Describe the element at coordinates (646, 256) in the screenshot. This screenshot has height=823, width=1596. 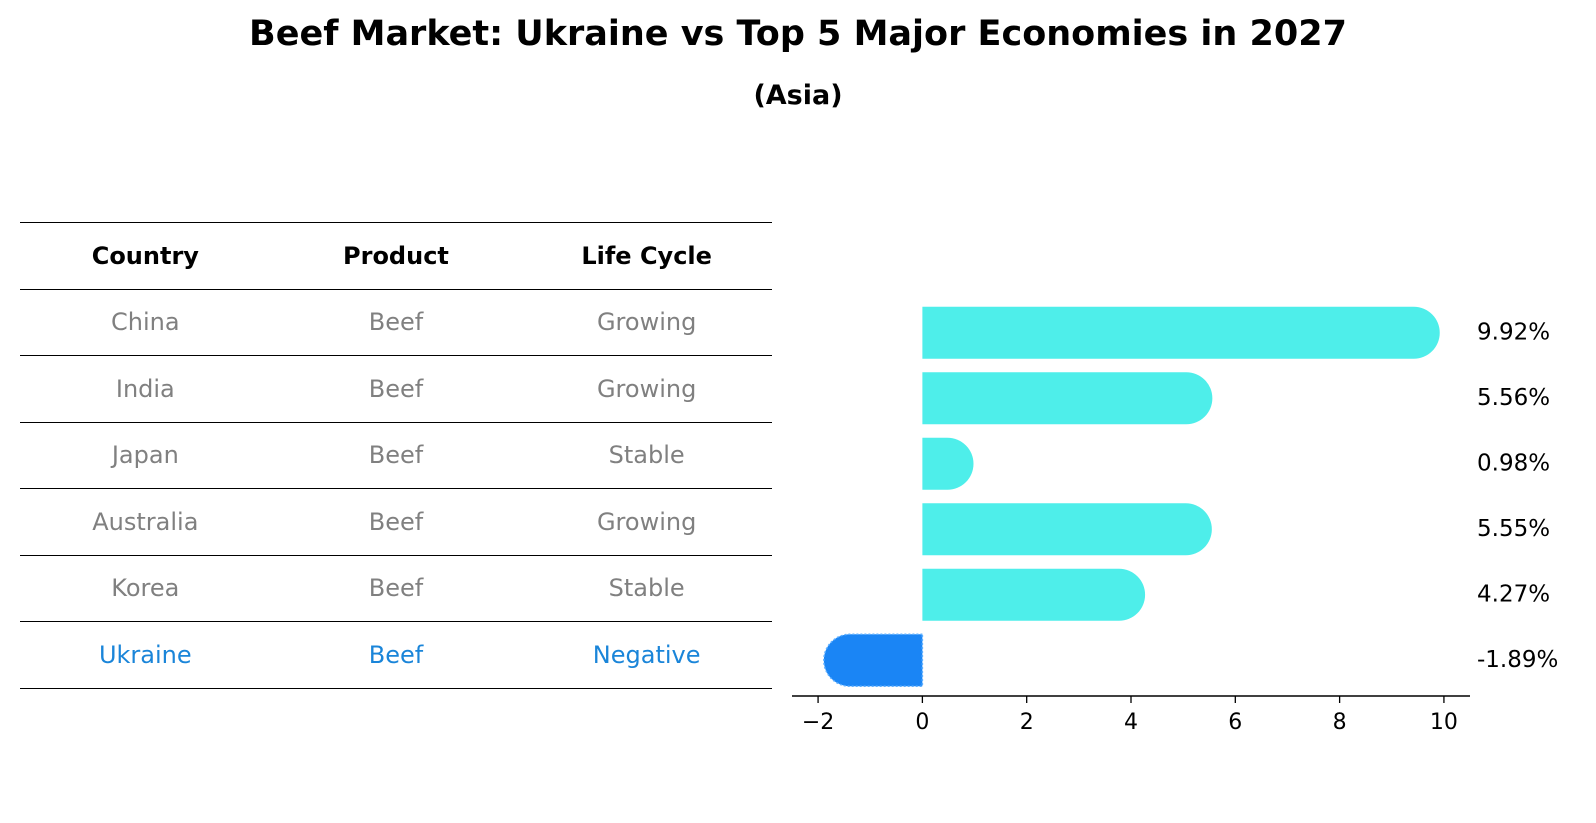
I see `header-life-cycle: Life Cycle` at that location.